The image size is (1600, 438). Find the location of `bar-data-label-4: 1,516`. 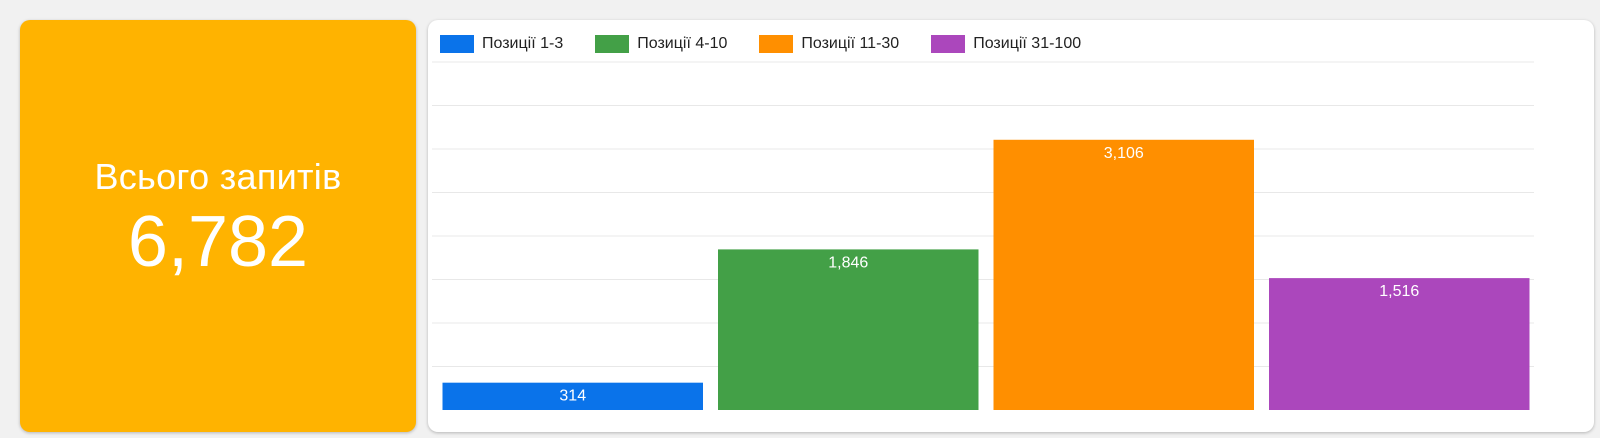

bar-data-label-4: 1,516 is located at coordinates (1399, 291).